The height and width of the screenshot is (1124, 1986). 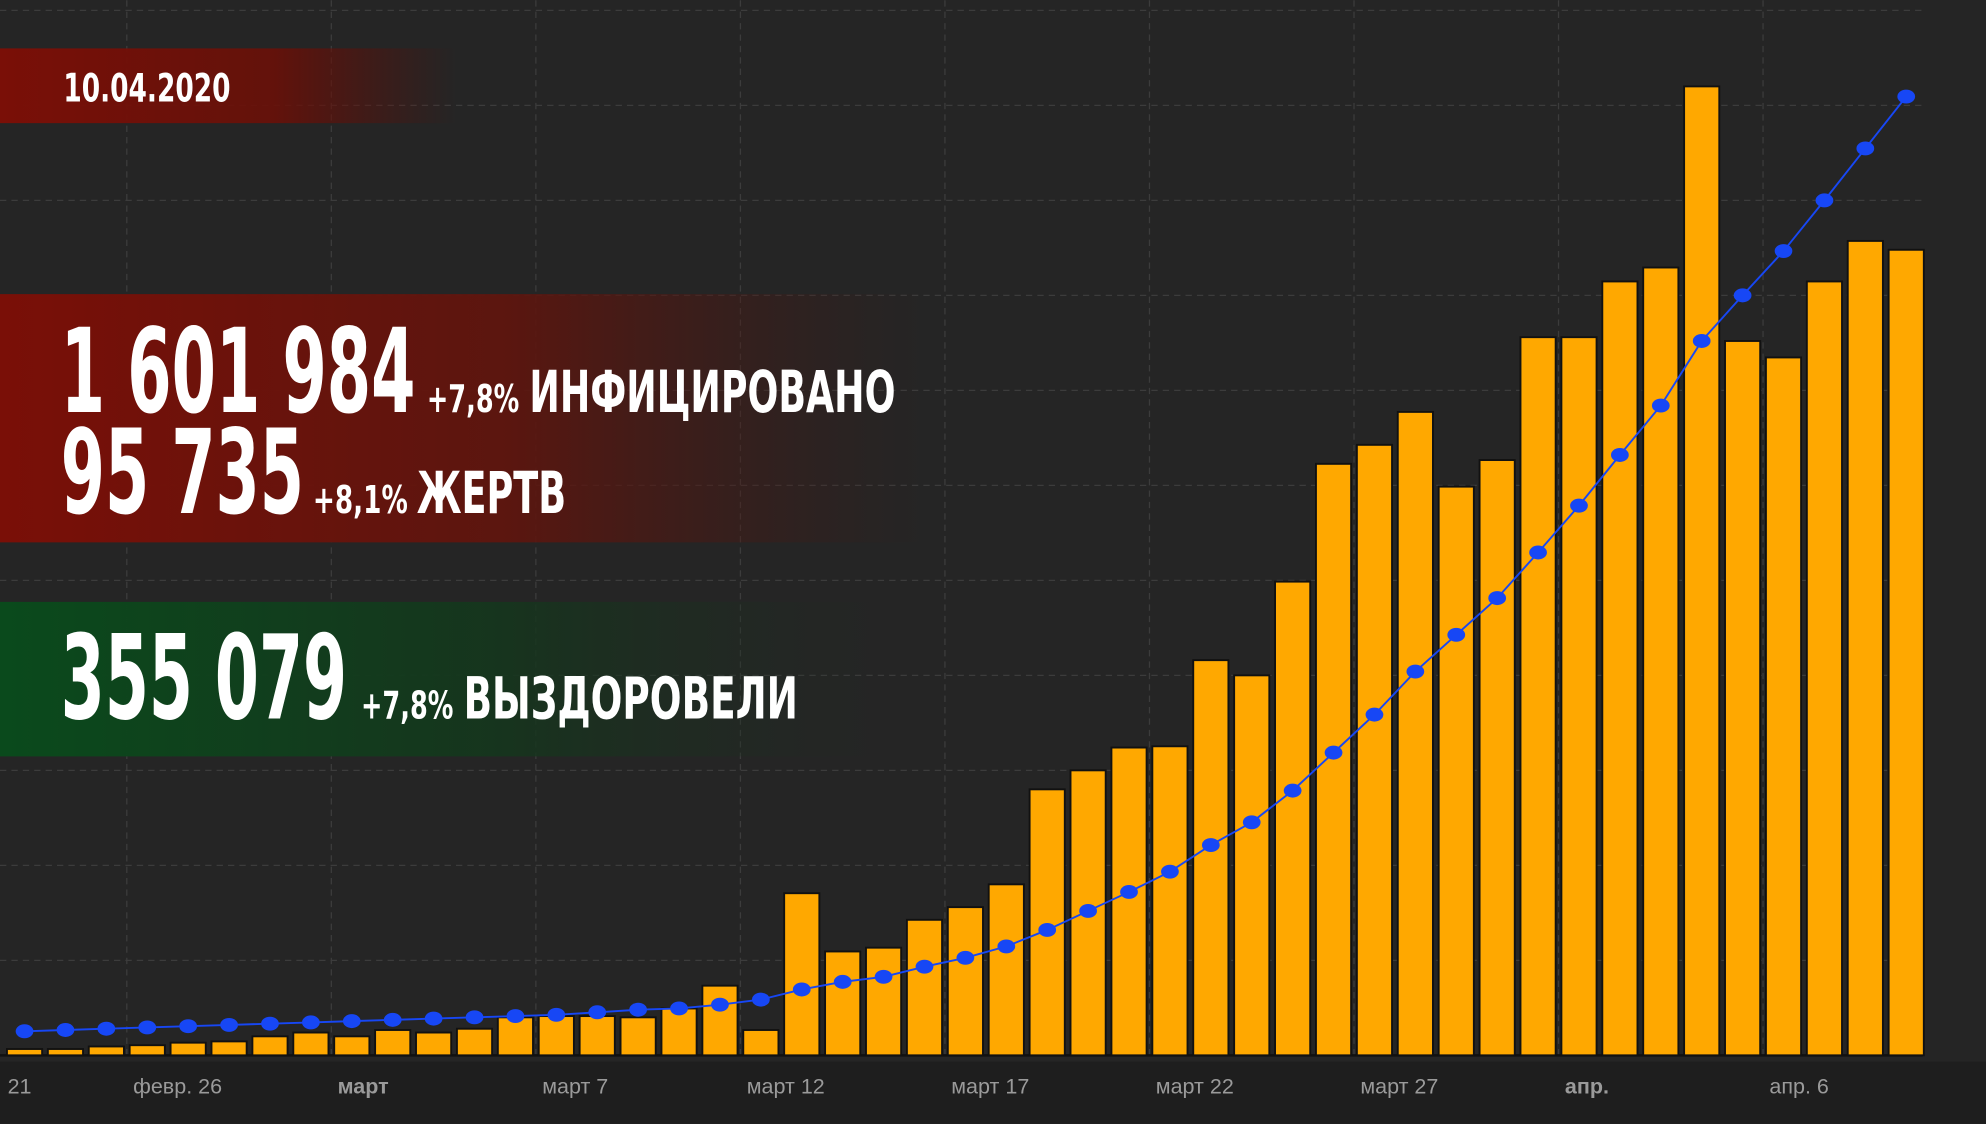 I want to click on x-tick-label: март, so click(x=363, y=1086).